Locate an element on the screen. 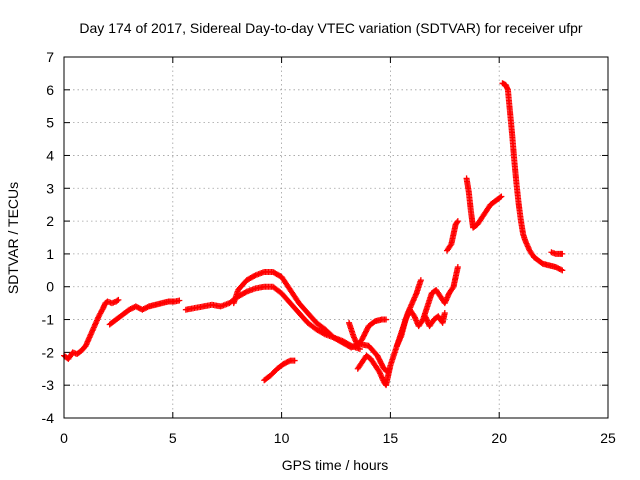  y-tick-label: -4 is located at coordinates (48, 418).